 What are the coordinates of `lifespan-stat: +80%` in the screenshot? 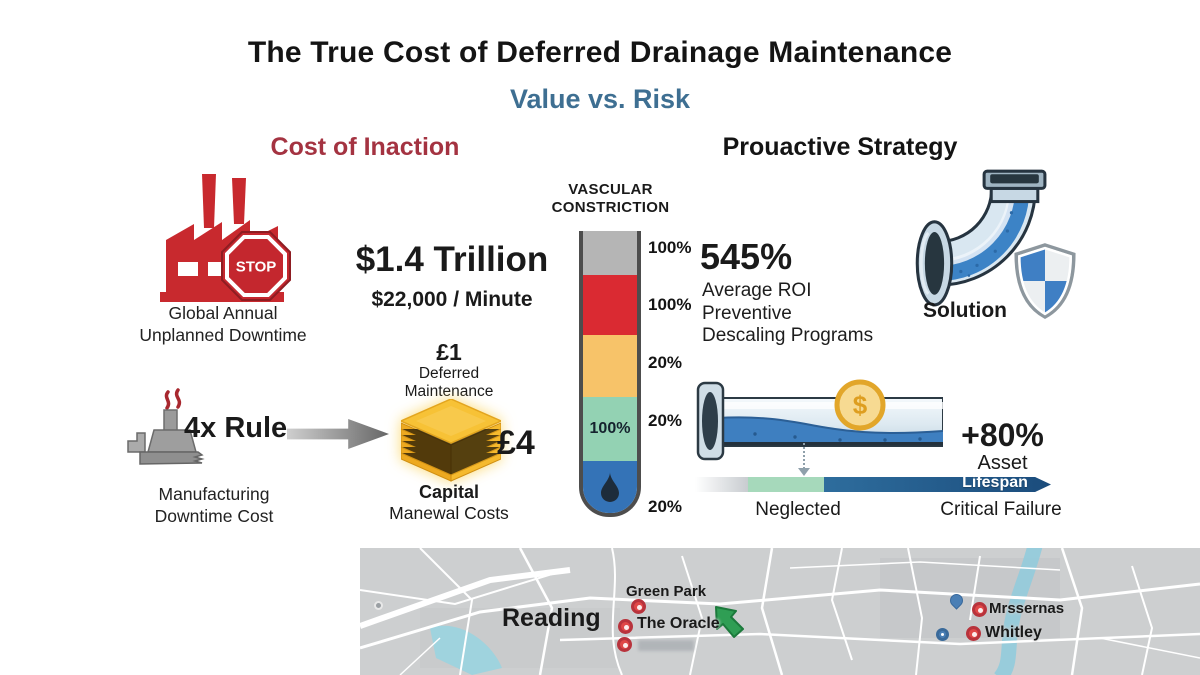 It's located at (1002, 435).